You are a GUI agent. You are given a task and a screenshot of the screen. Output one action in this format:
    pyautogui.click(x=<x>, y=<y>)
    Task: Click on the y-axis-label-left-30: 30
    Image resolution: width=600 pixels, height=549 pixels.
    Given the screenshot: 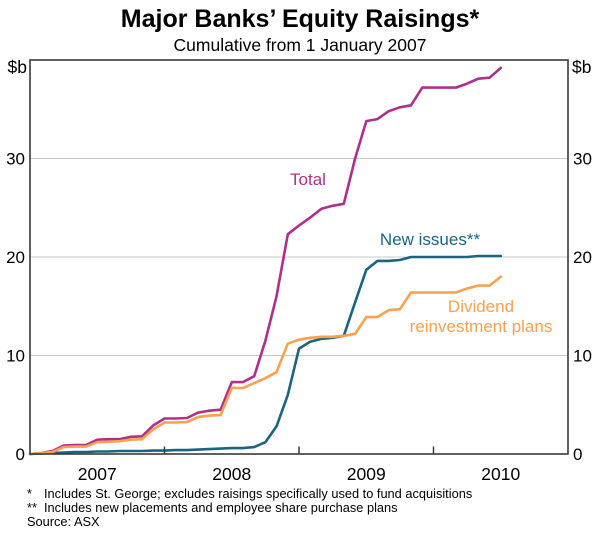 What is the action you would take?
    pyautogui.click(x=15, y=159)
    